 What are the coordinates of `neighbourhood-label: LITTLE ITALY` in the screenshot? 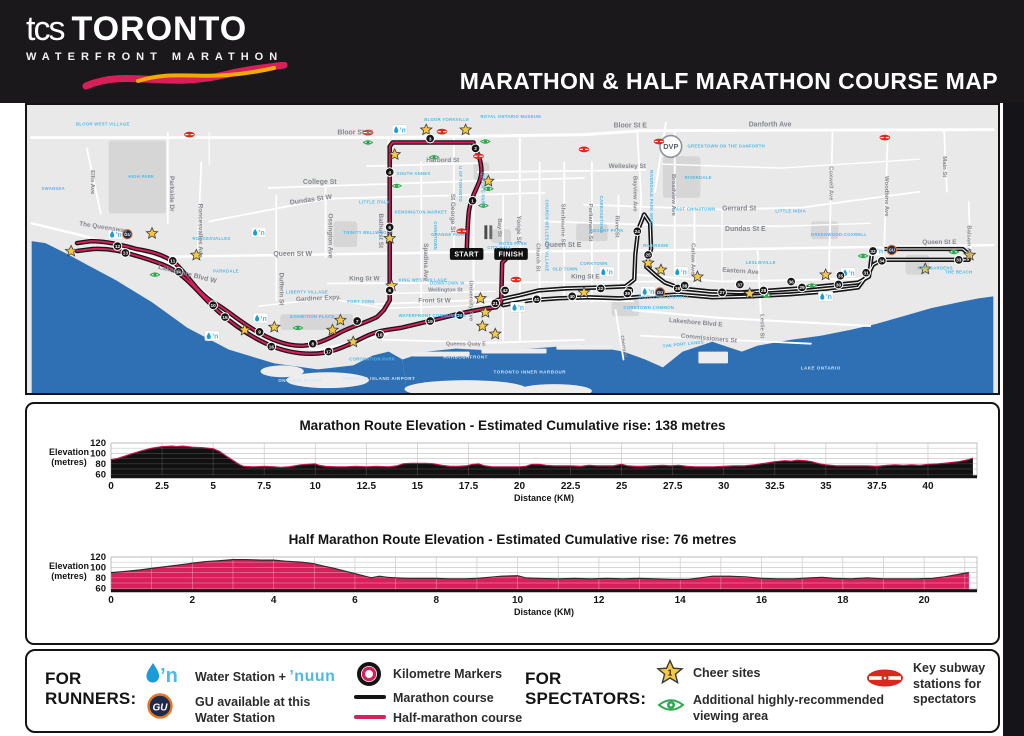 It's located at (374, 202).